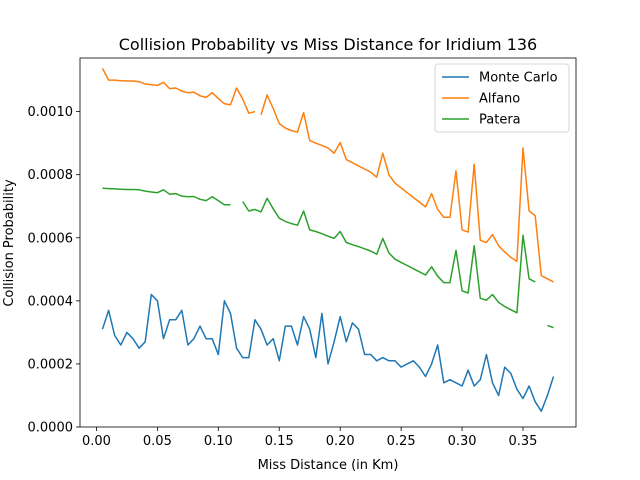 This screenshot has width=640, height=480. What do you see at coordinates (9, 243) in the screenshot?
I see `y-axis-label: Collision Probability` at bounding box center [9, 243].